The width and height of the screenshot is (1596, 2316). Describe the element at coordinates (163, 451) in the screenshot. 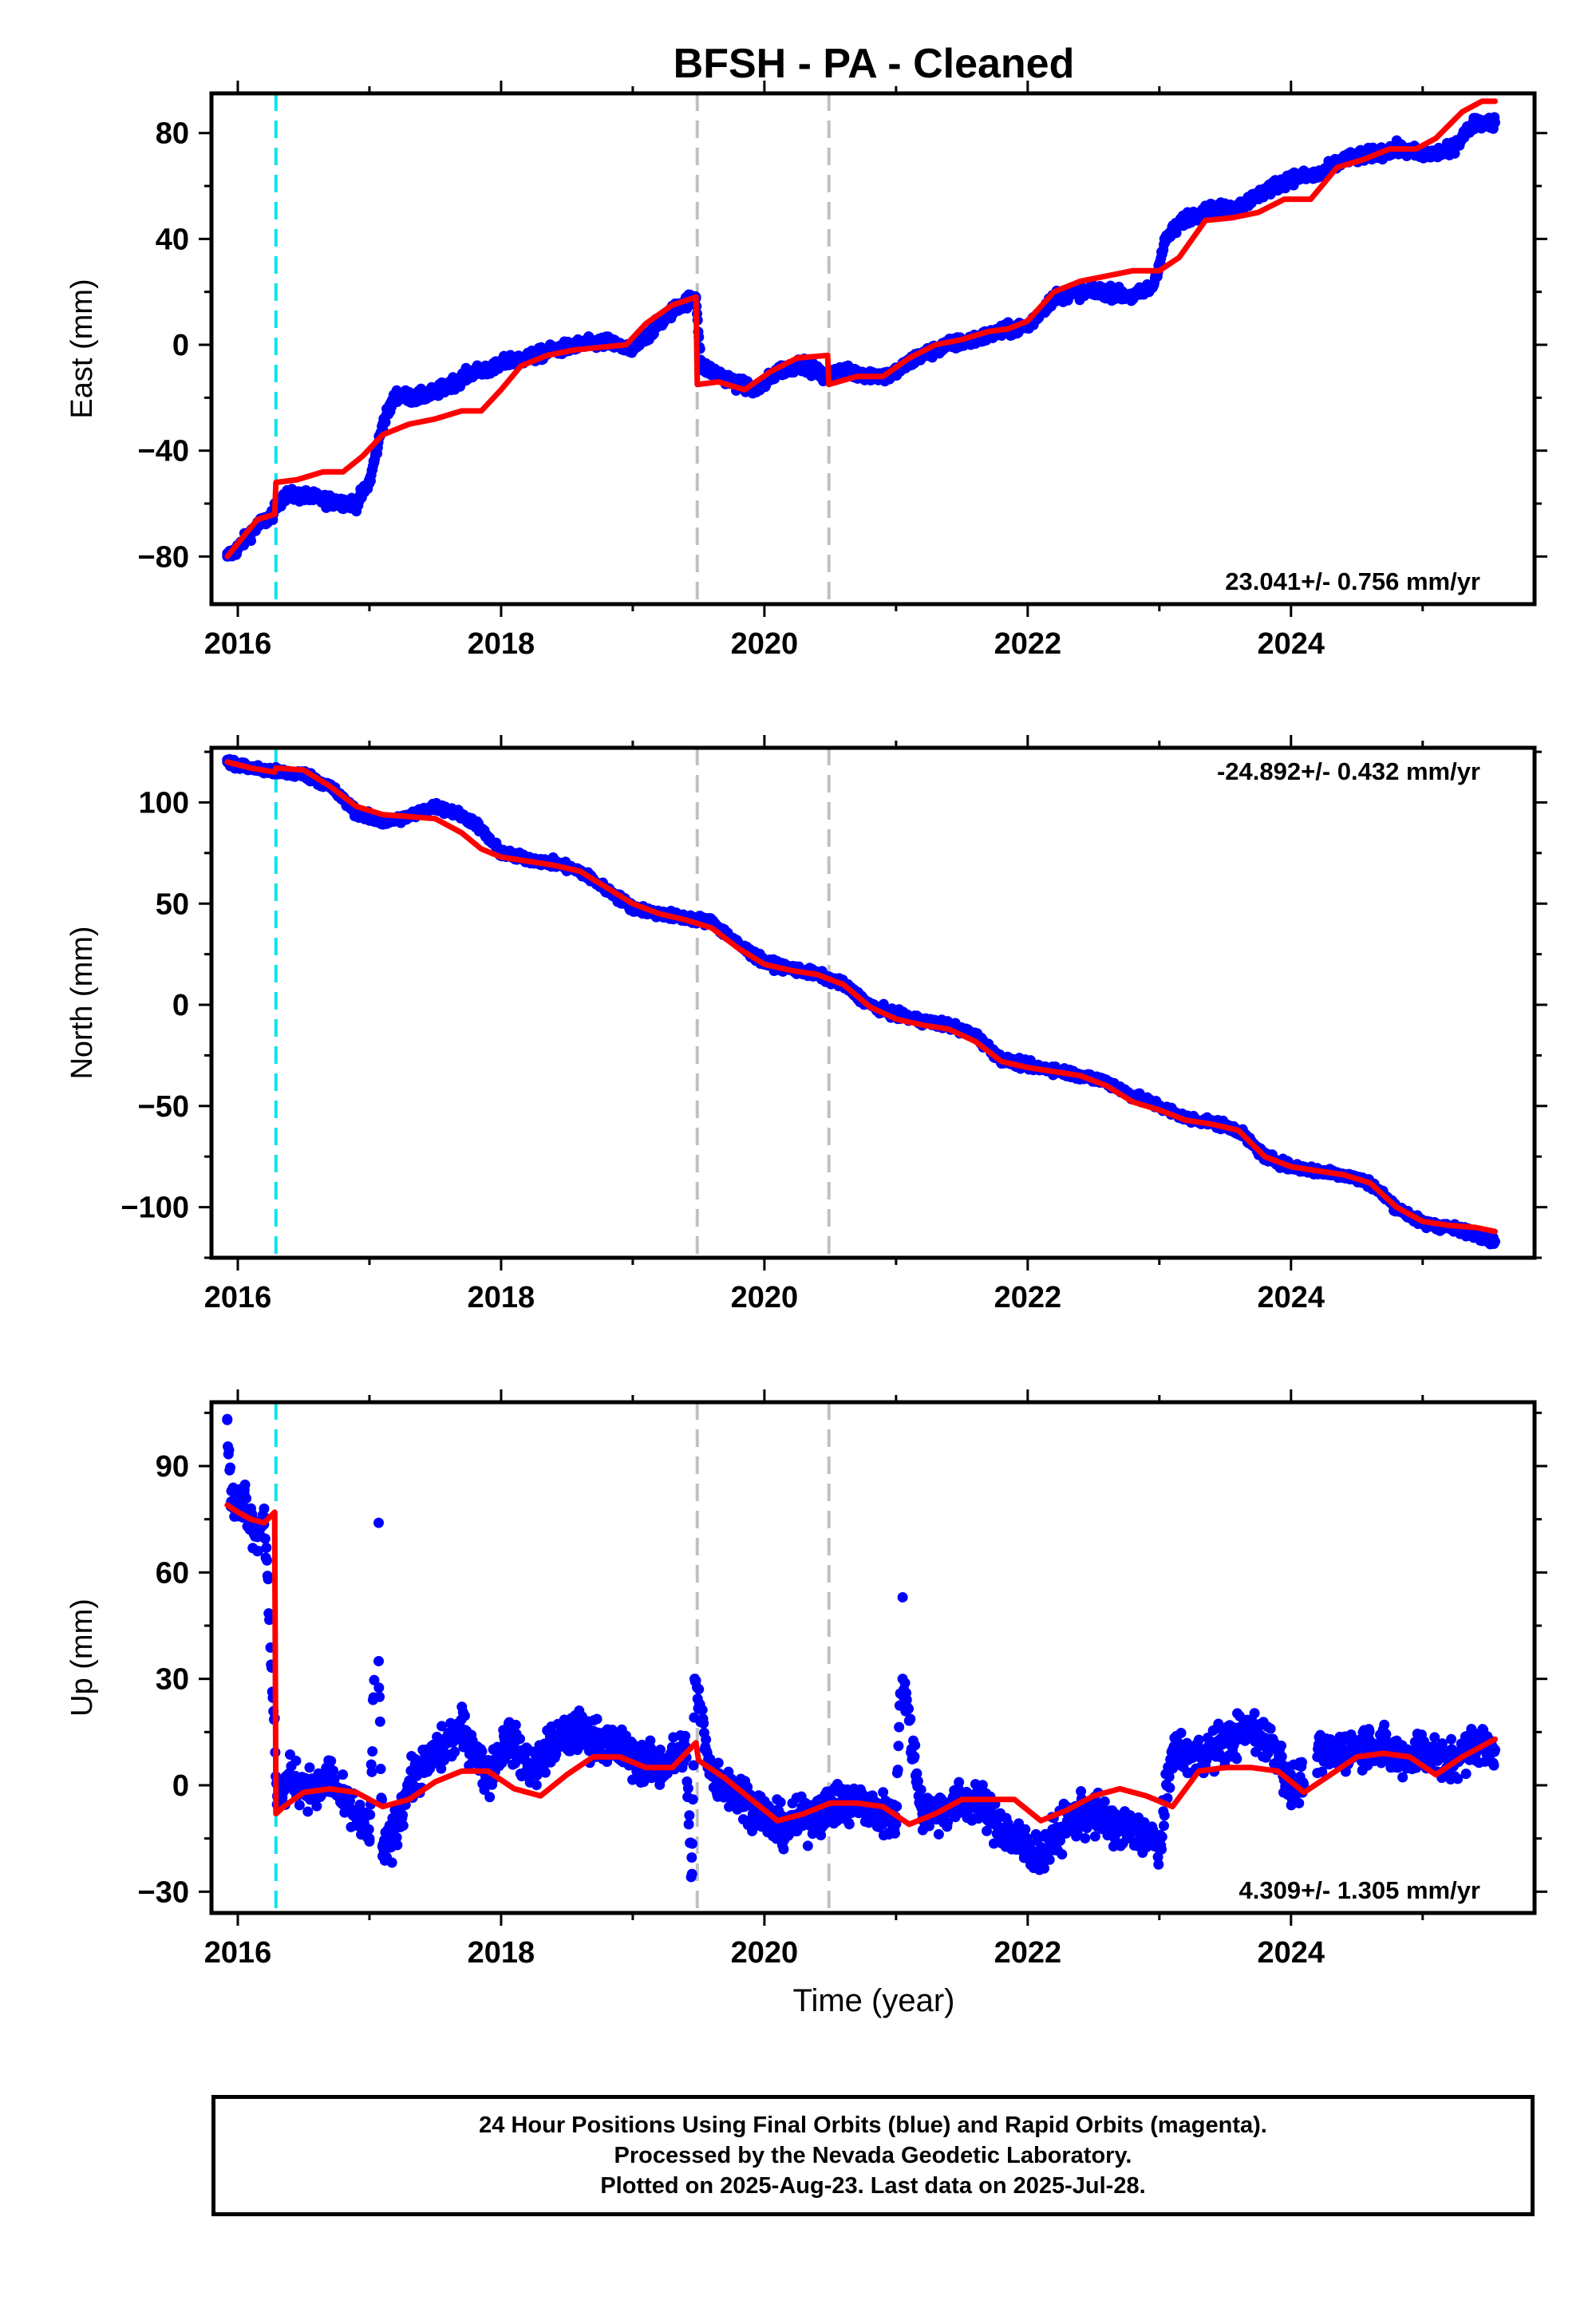

I see `y-tick-label: −40` at that location.